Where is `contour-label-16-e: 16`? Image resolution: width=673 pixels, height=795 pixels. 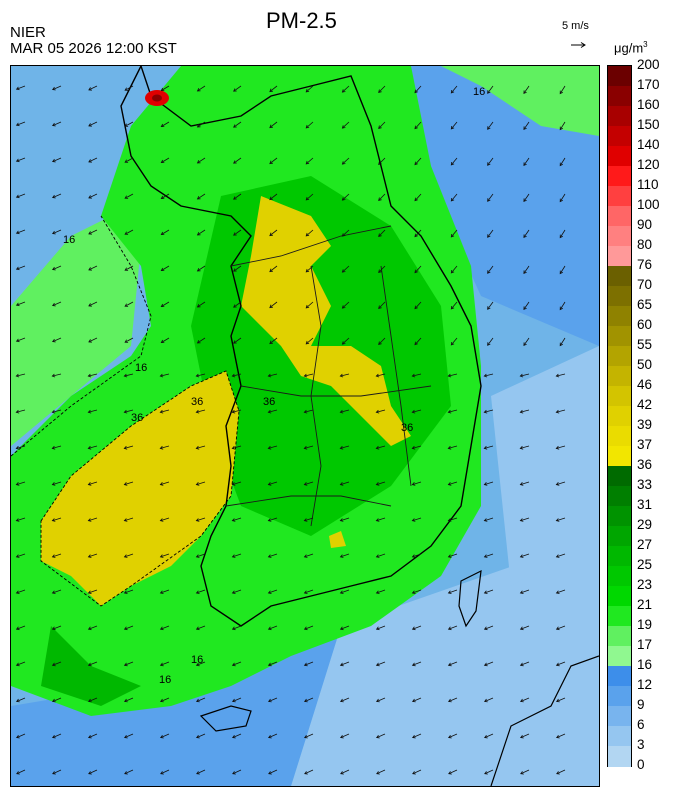 contour-label-16-e: 16 is located at coordinates (479, 92).